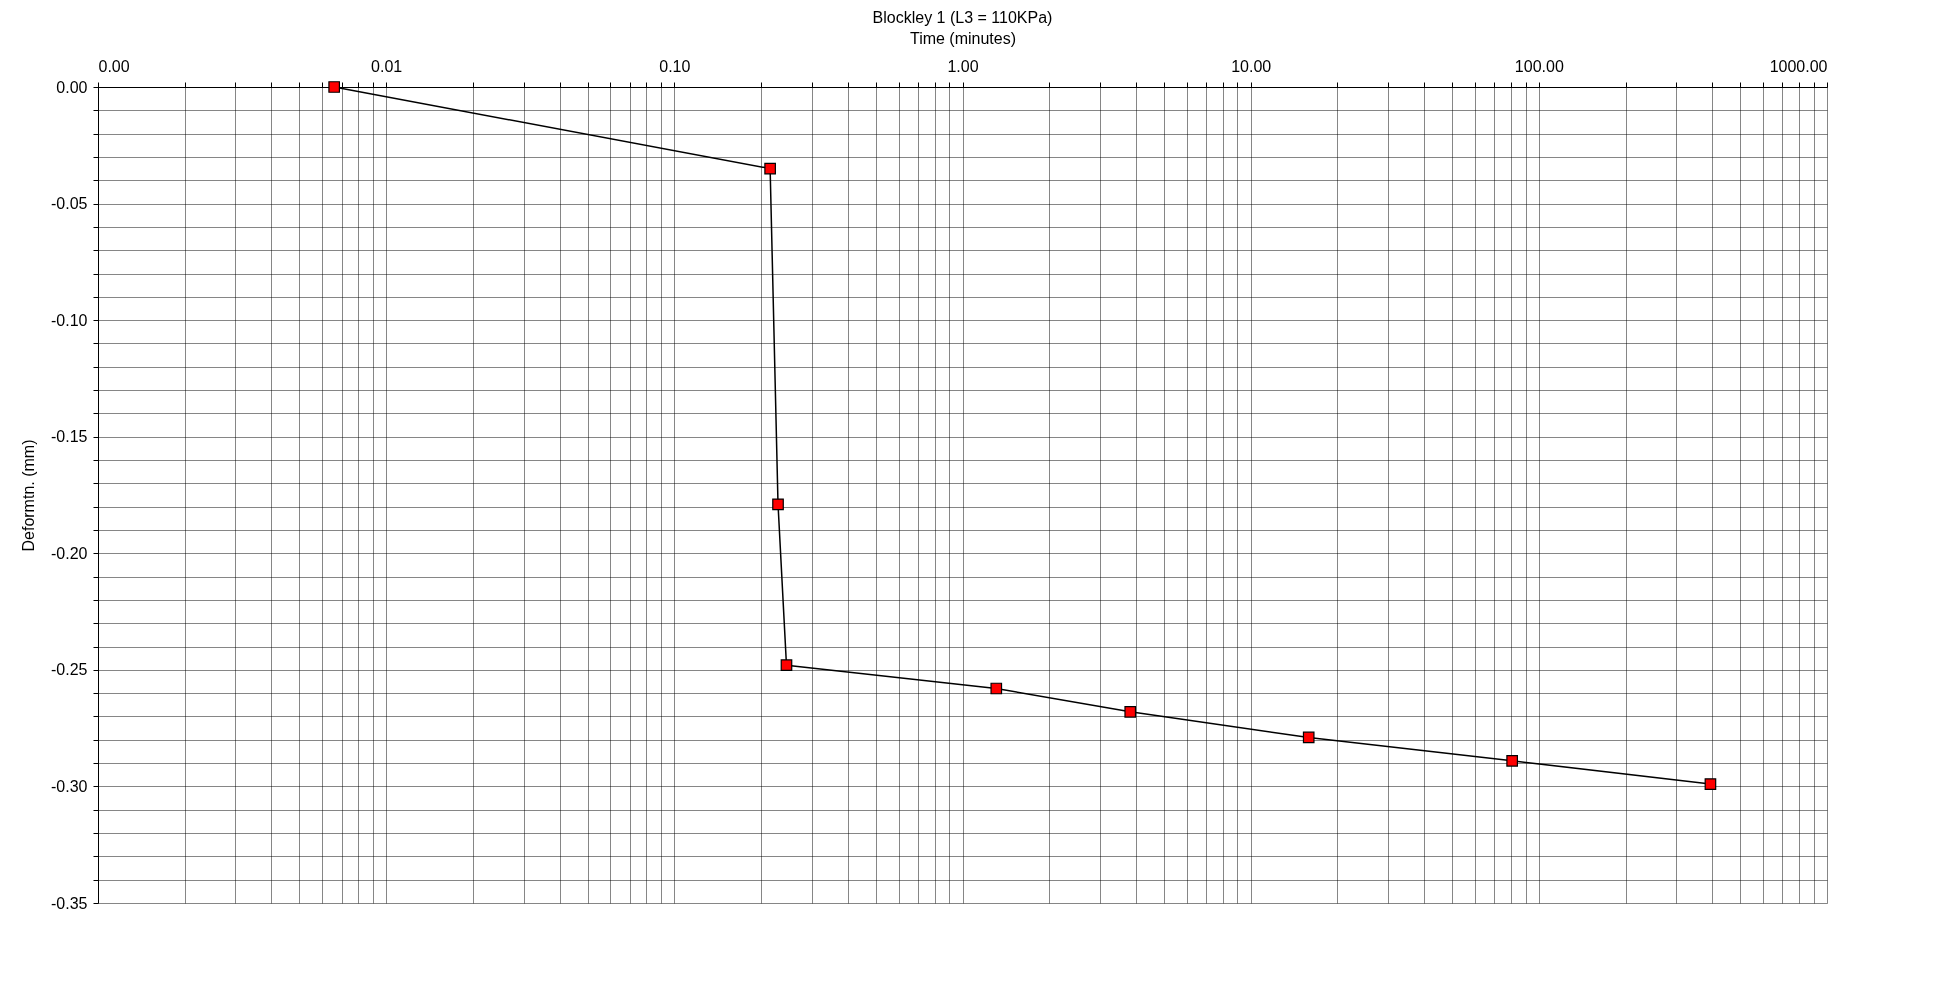 The image size is (1945, 987). Describe the element at coordinates (963, 38) in the screenshot. I see `x-axis-title: Time (minutes)` at that location.